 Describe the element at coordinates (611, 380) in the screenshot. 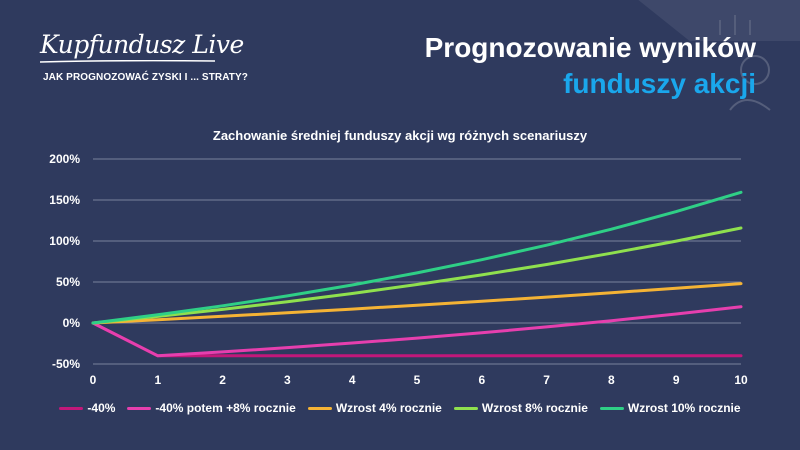

I see `x-tick-label: 8` at that location.